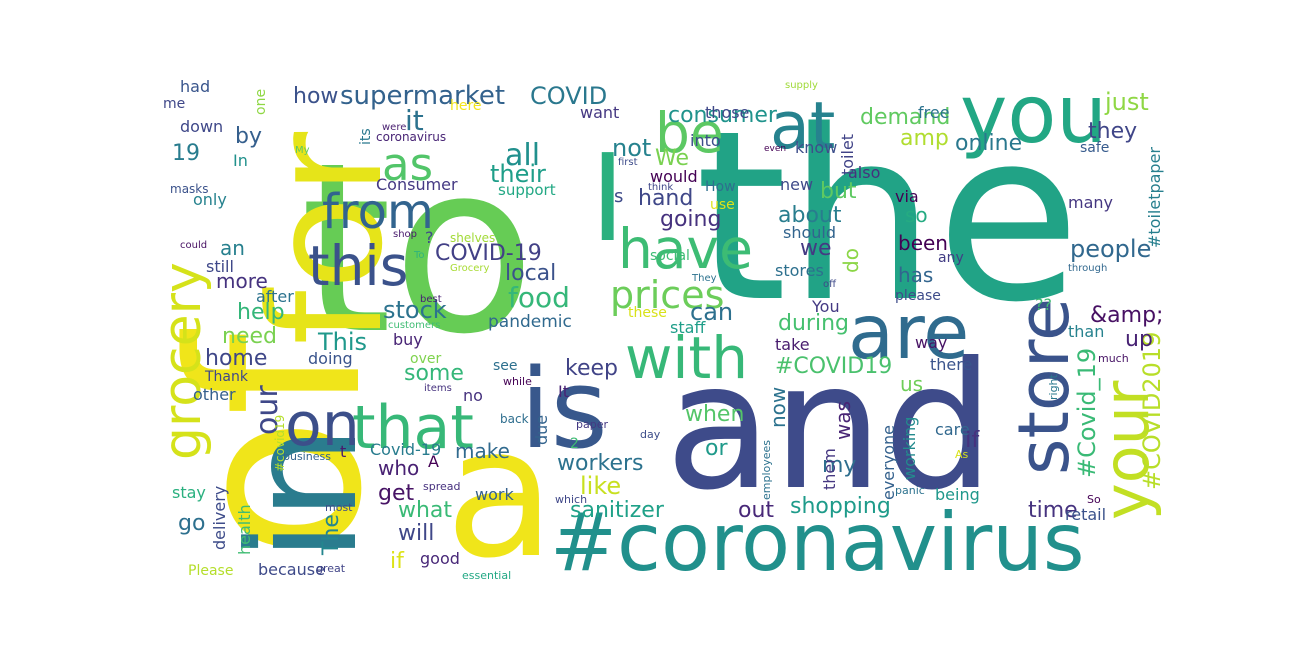 Image resolution: width=1300 pixels, height=650 pixels. I want to click on cloud-word: an, so click(232, 248).